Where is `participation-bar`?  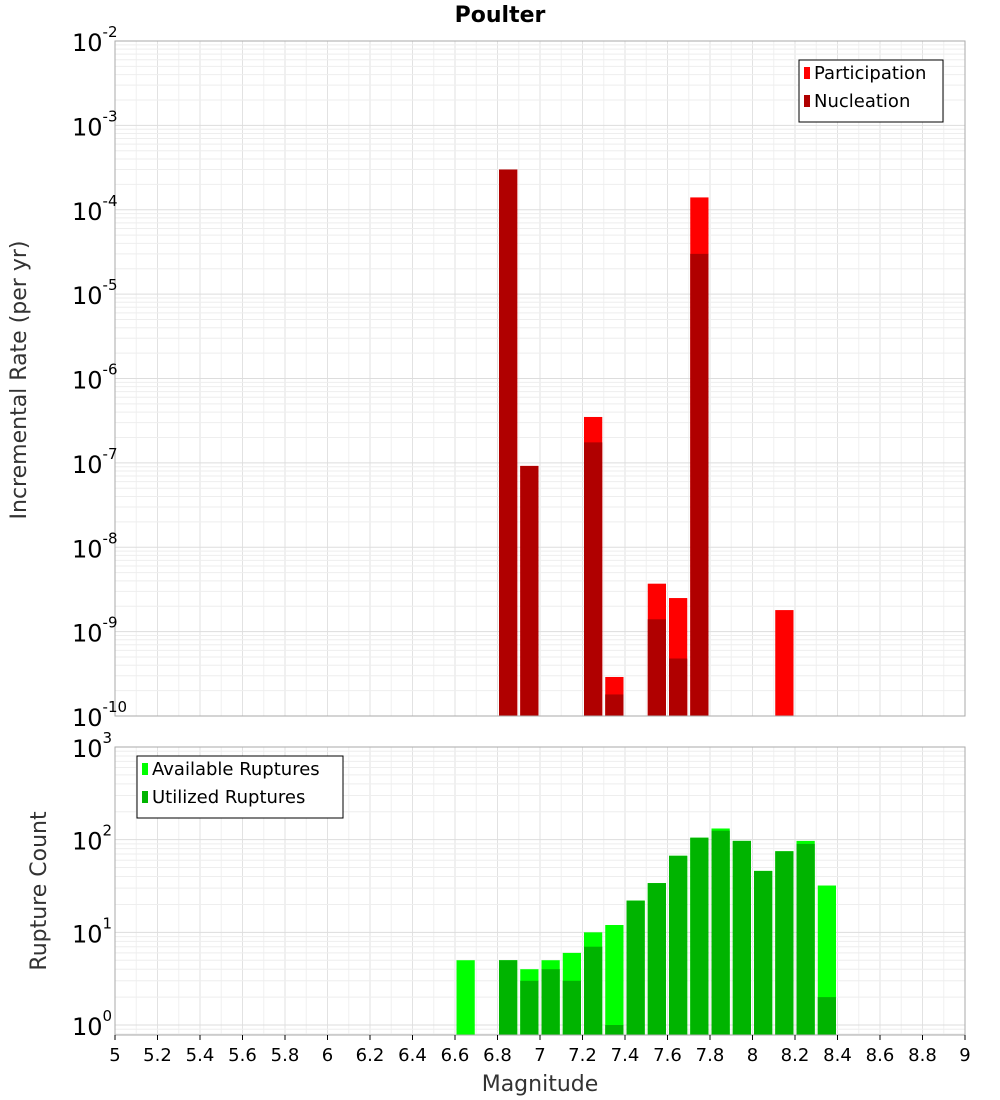 participation-bar is located at coordinates (784, 663).